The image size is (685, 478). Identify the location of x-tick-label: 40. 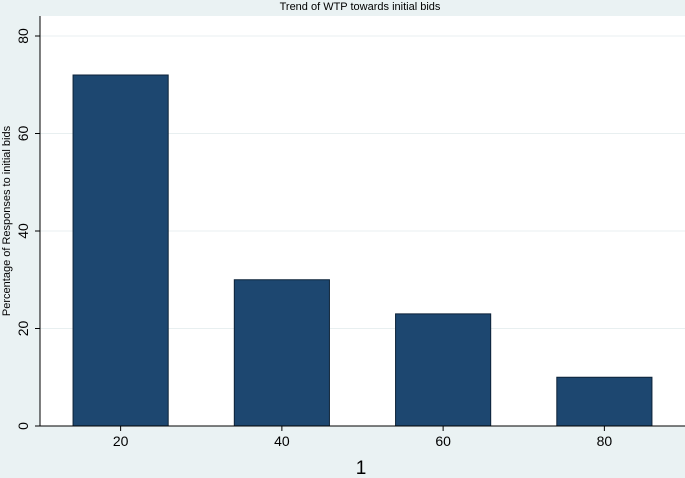
(282, 441).